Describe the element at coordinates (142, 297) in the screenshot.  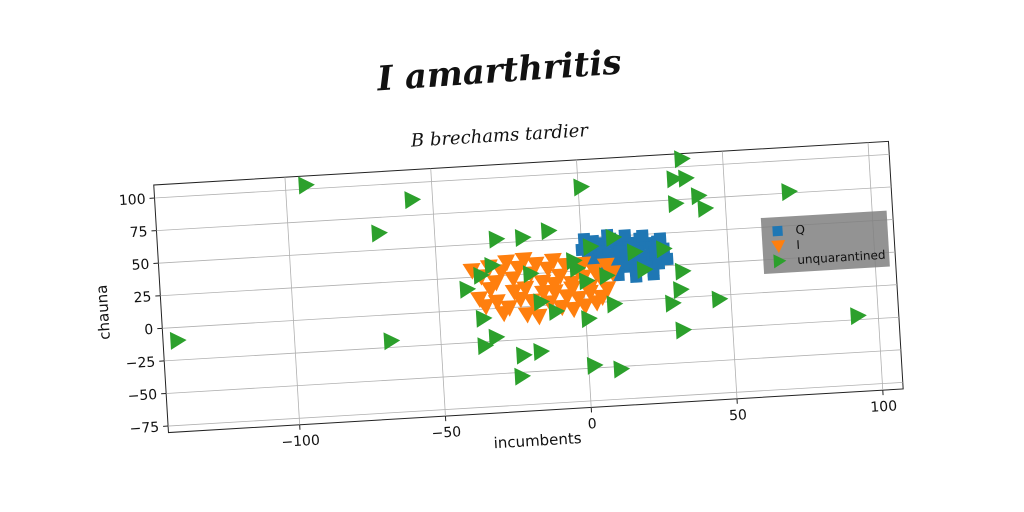
I see `y-tick-label: 25` at that location.